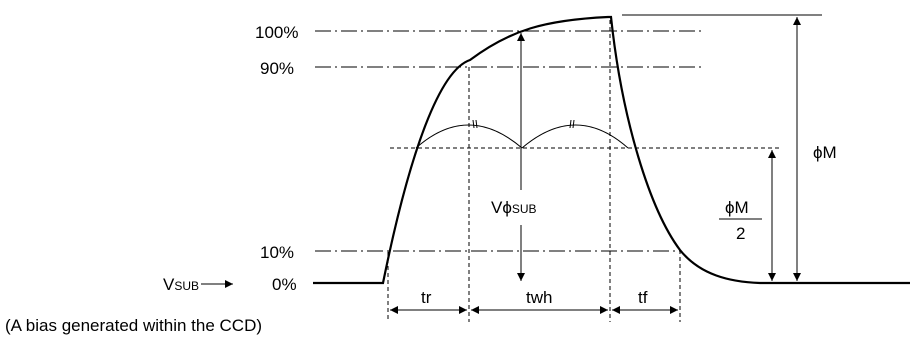  I want to click on vphisub-label: VϕSUB, so click(514, 207).